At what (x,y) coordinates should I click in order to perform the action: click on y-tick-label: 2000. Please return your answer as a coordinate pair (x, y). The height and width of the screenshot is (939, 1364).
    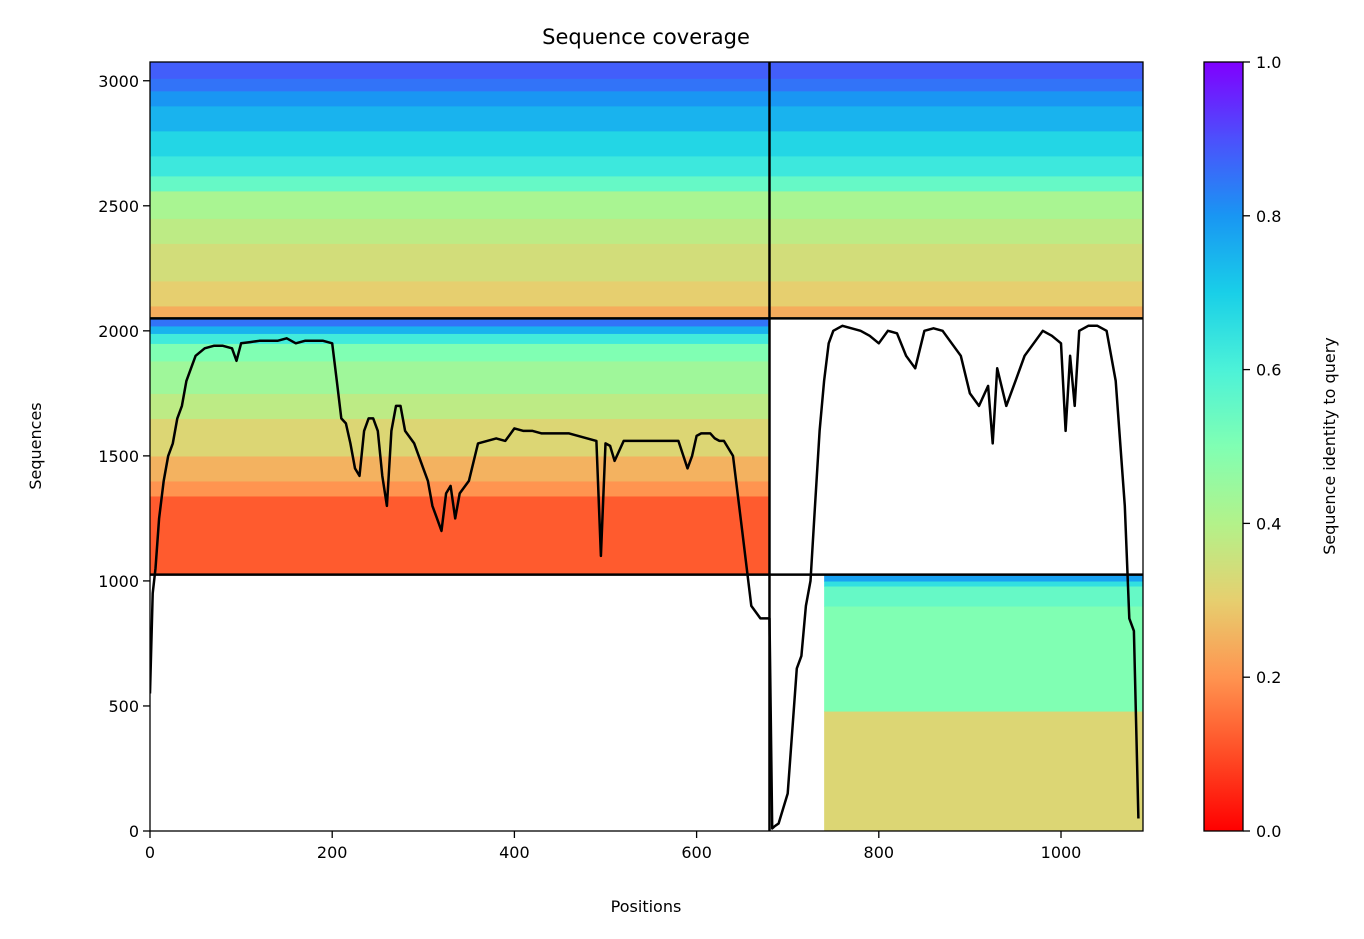
    Looking at the image, I should click on (118, 331).